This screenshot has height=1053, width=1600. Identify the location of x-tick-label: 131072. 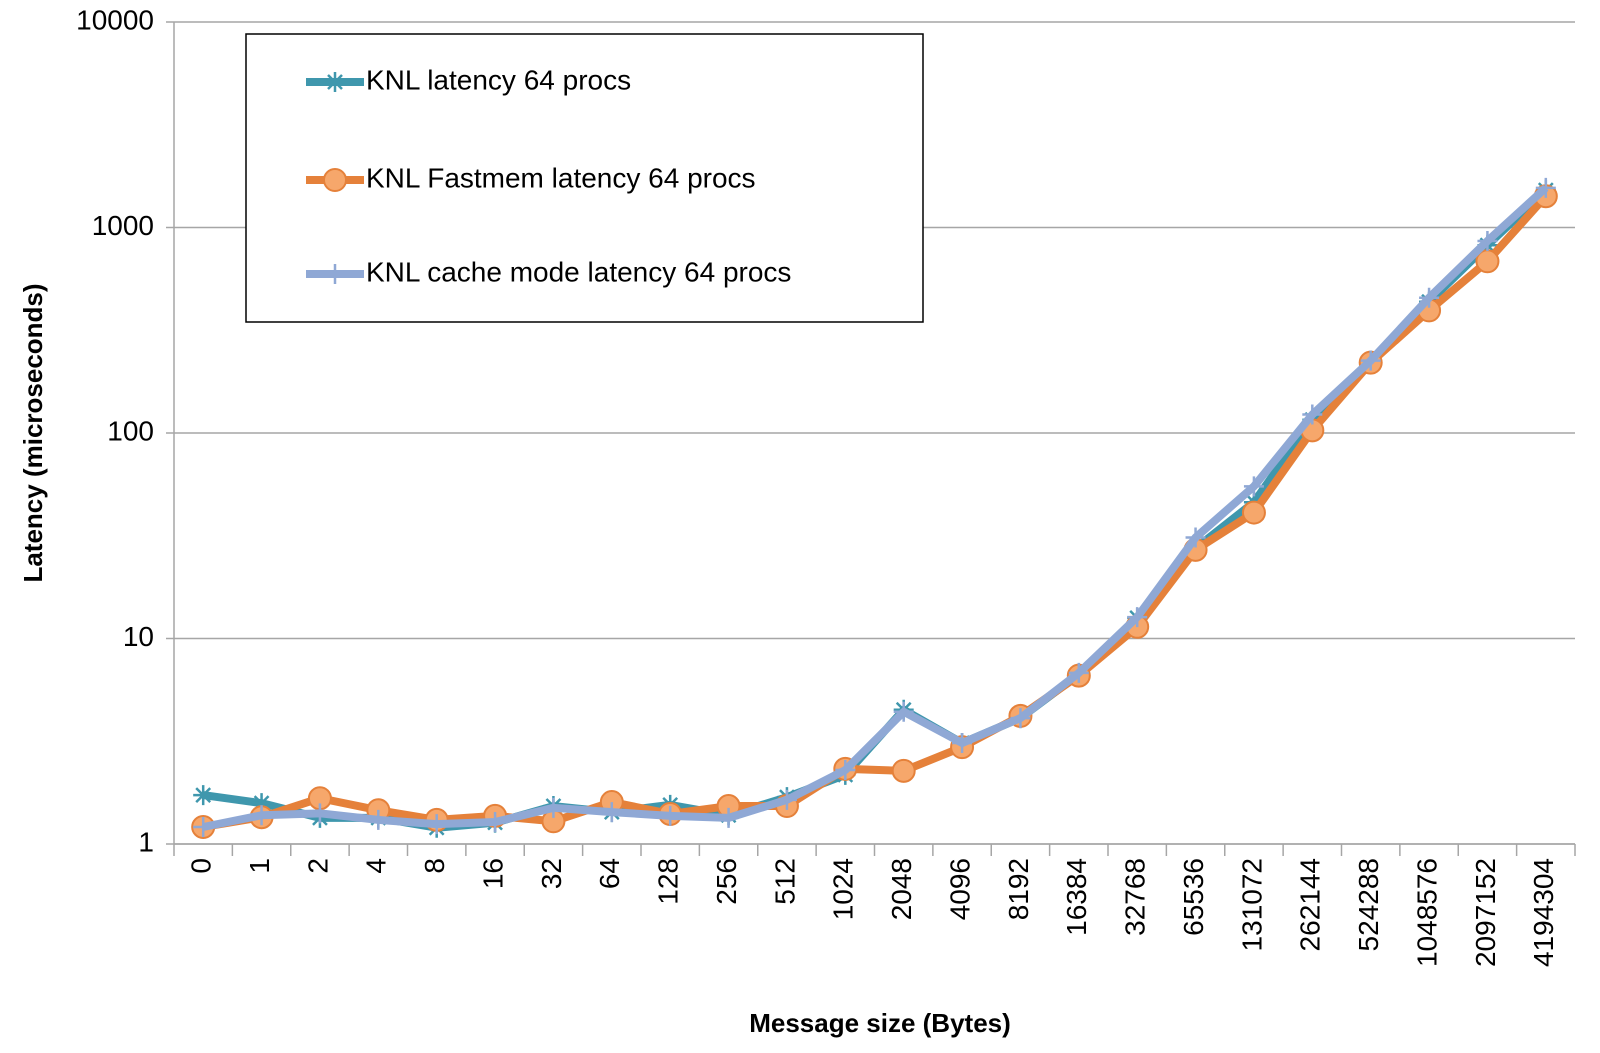
(1251, 904).